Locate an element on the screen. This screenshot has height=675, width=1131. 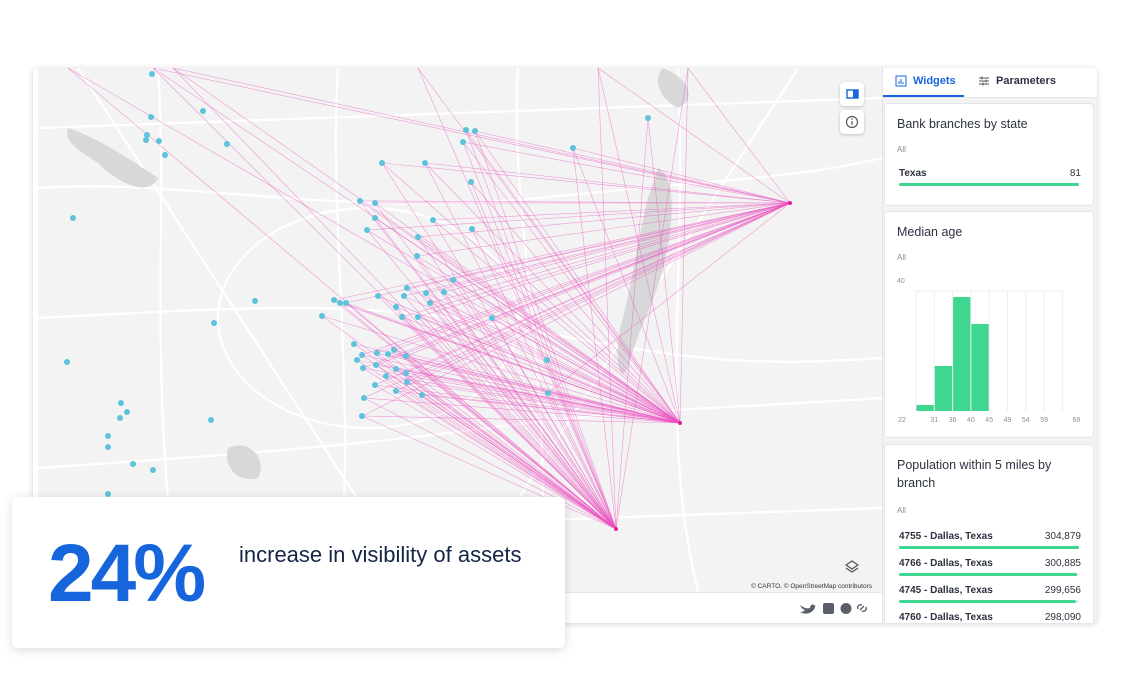
tab-widgets: Widgets is located at coordinates (934, 81).